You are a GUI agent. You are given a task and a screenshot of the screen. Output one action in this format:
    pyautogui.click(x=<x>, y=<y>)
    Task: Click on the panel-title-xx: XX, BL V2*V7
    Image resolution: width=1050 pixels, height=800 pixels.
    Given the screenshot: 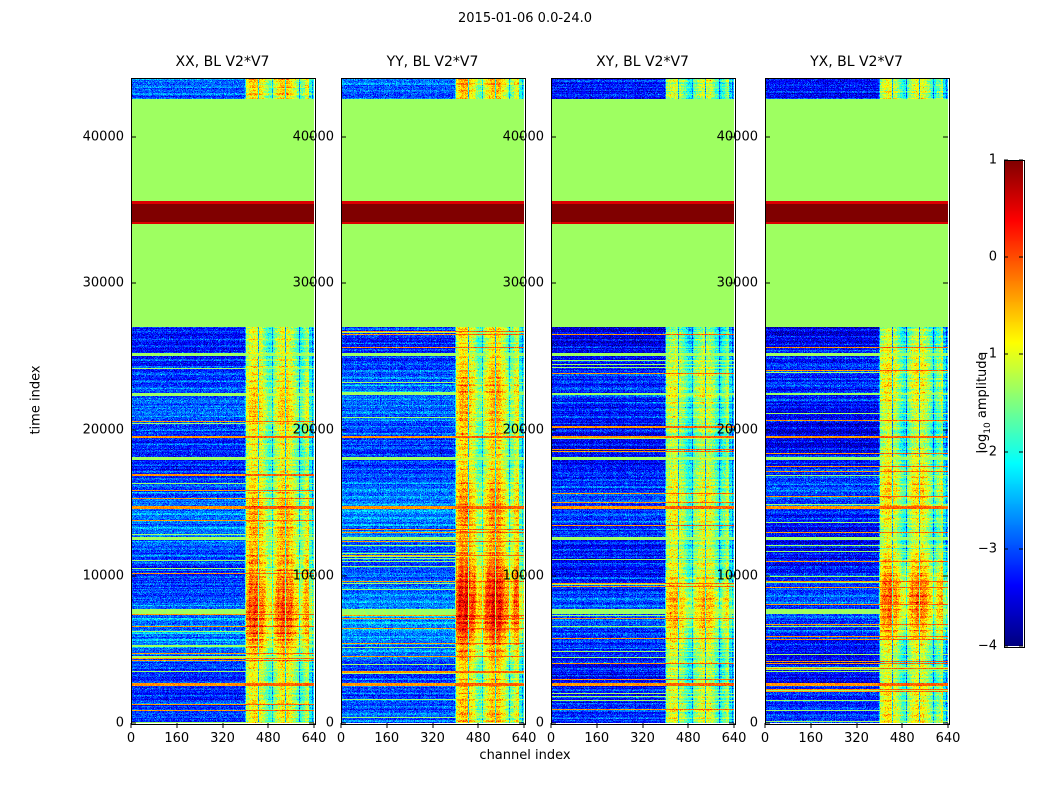 What is the action you would take?
    pyautogui.click(x=222, y=62)
    